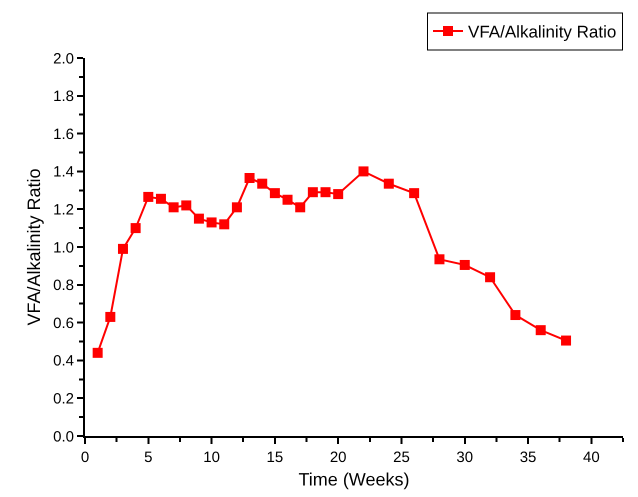  I want to click on y-axis-title: VFA/Alkalinity Ratio, so click(34, 247).